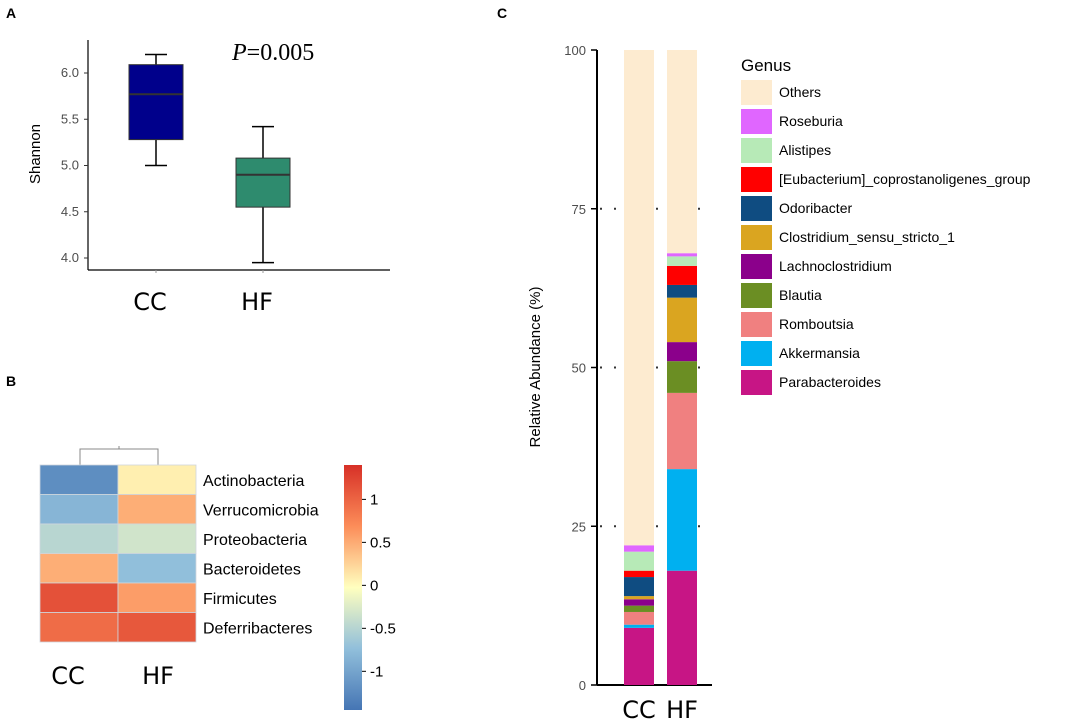 This screenshot has width=1084, height=724. Describe the element at coordinates (374, 585) in the screenshot. I see `colorbar-tick-label: 0` at that location.